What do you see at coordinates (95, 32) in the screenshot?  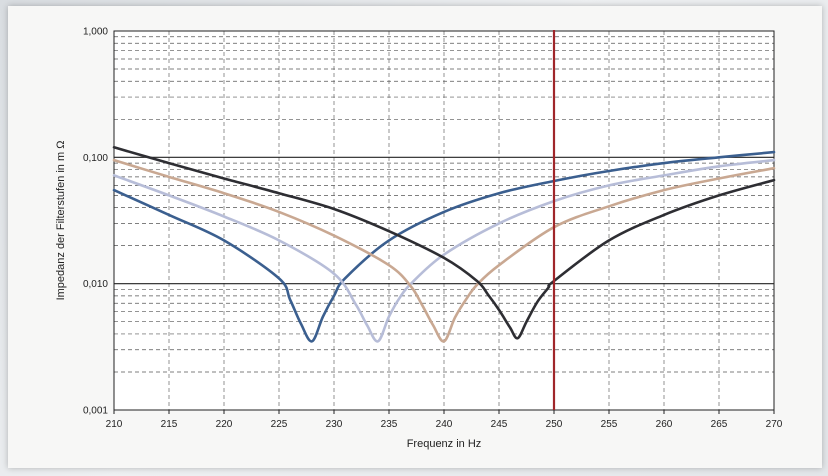 I see `y-tick-label: 1,000` at bounding box center [95, 32].